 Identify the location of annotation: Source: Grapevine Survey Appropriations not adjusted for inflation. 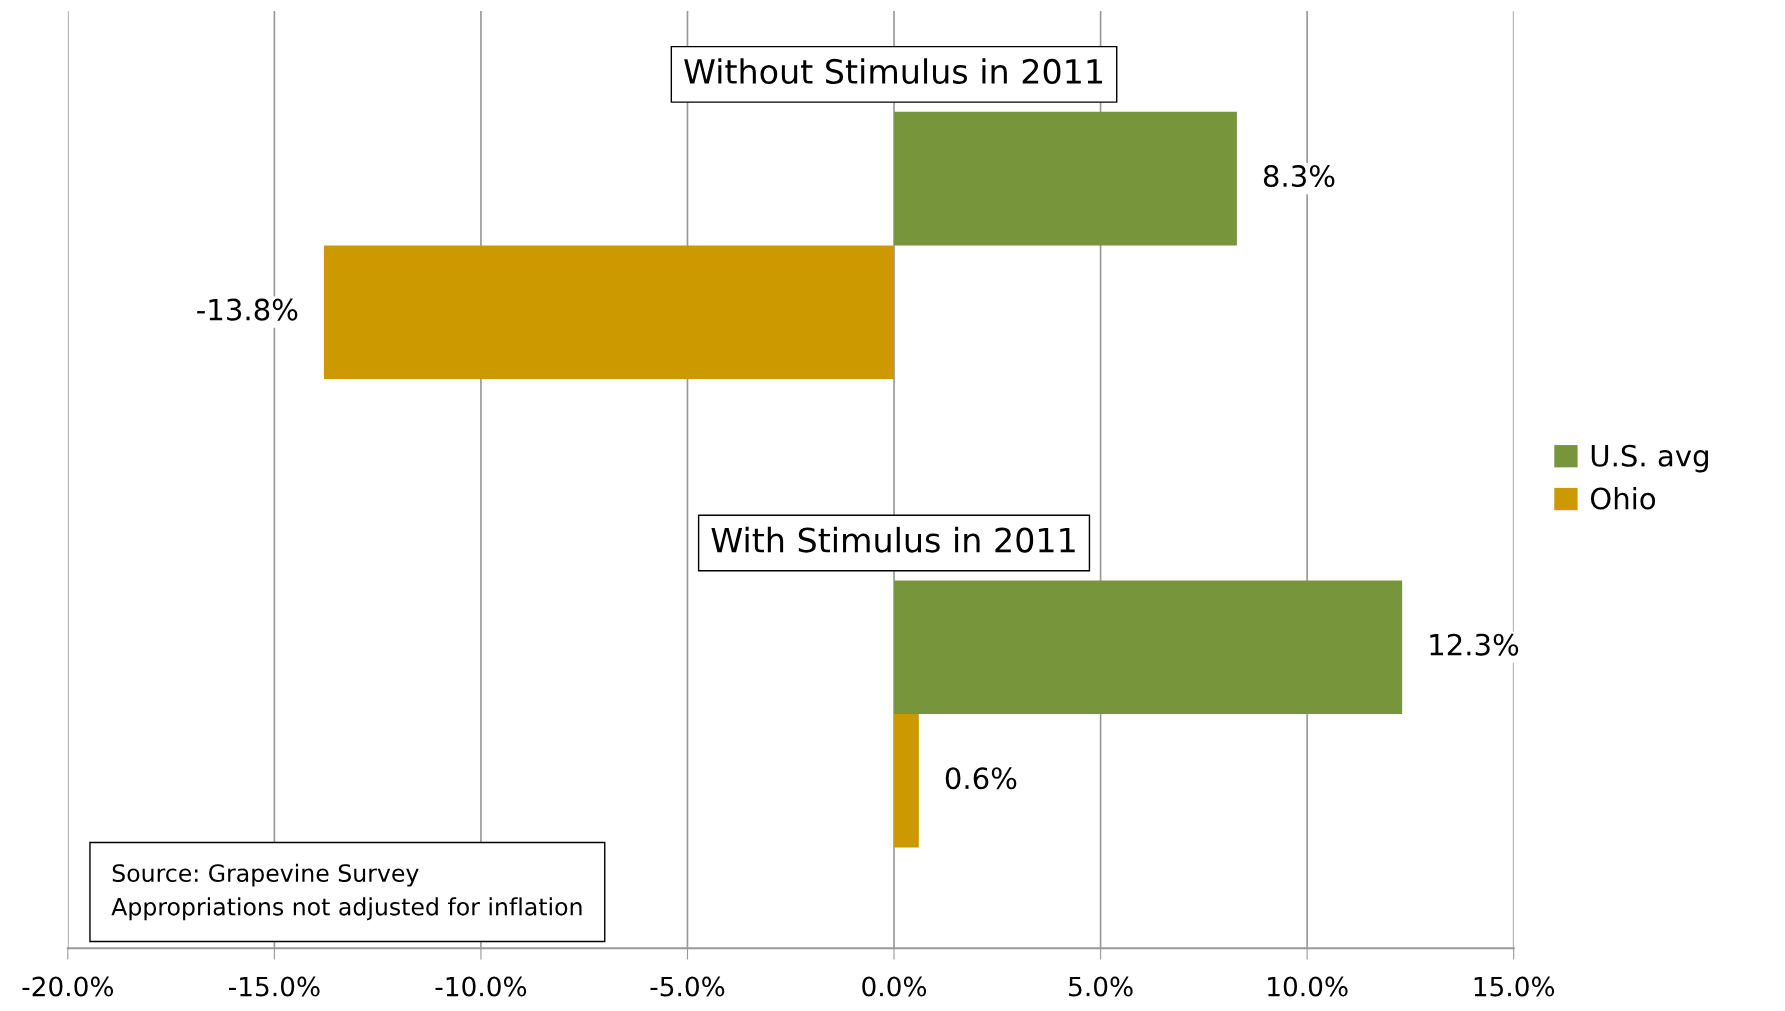
(346, 892).